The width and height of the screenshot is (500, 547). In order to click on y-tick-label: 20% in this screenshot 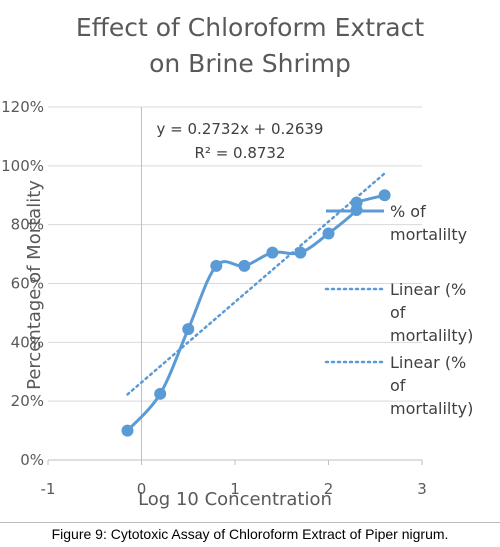, I will do `click(27, 401)`.